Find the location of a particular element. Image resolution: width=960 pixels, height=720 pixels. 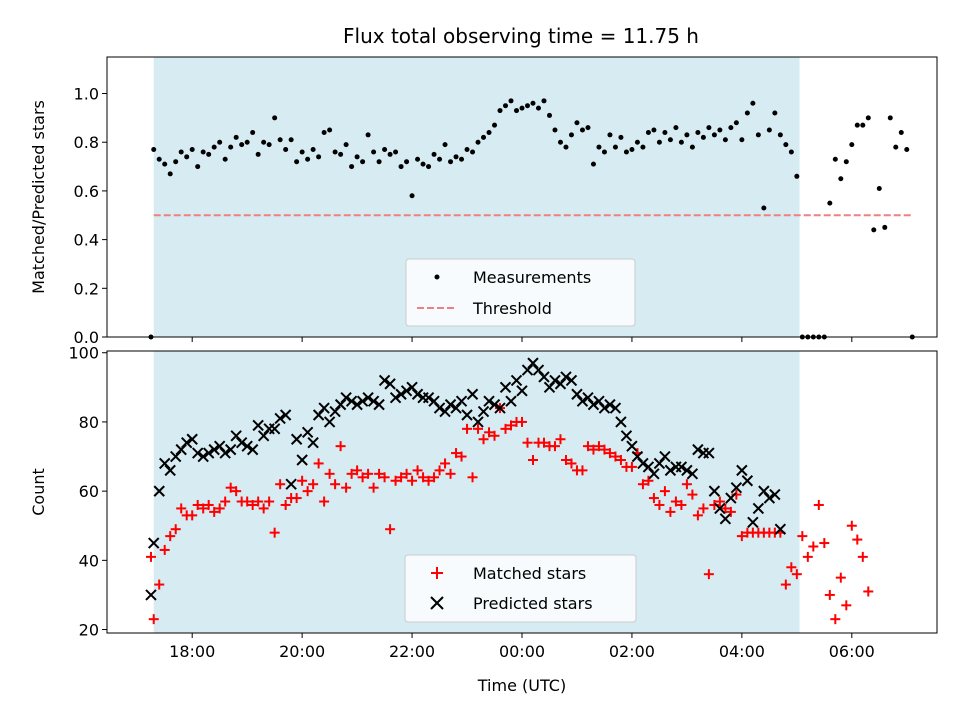

x-tick-label: 22:00 is located at coordinates (412, 651).